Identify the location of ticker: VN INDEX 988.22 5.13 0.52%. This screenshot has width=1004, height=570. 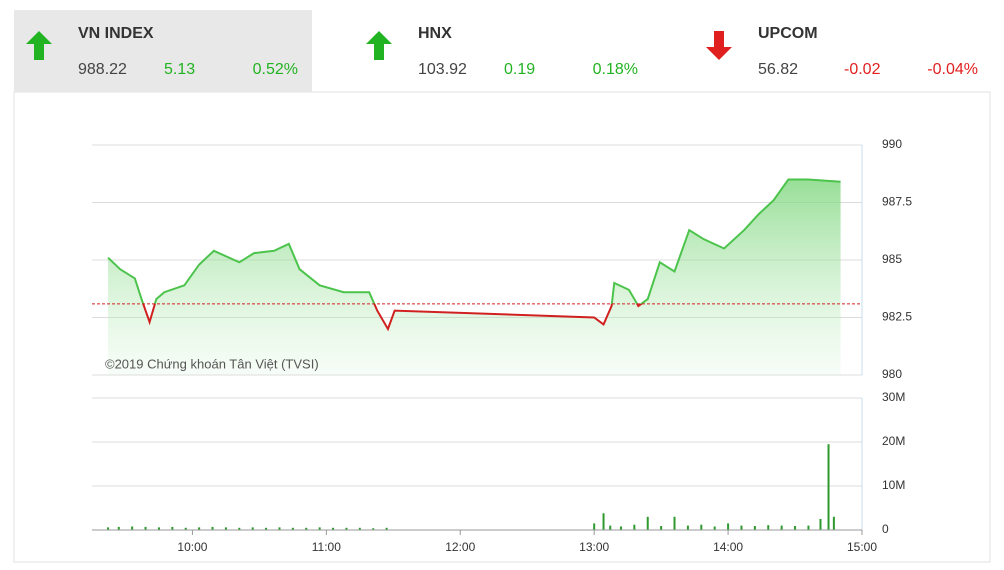
(163, 51).